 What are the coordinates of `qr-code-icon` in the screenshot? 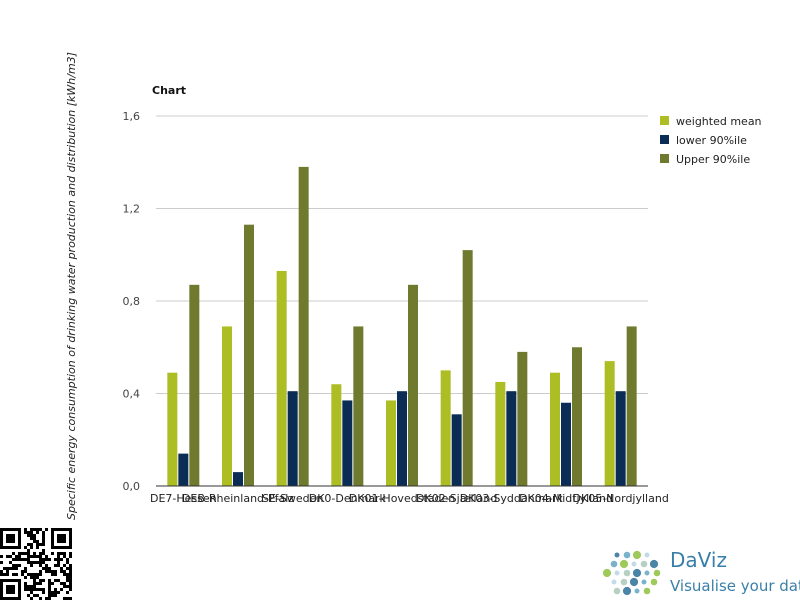 It's located at (36, 564).